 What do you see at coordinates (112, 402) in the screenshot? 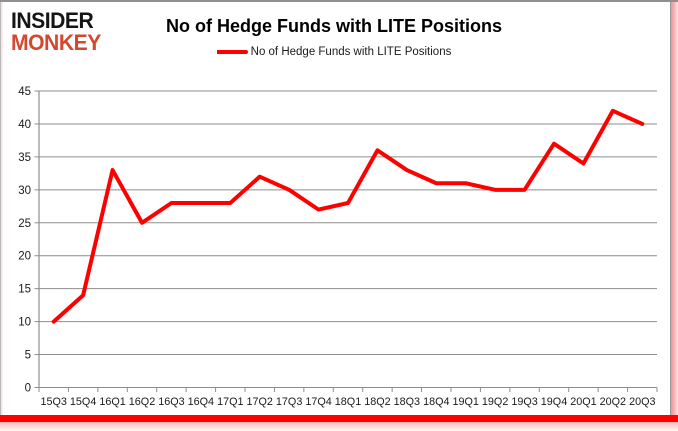
I see `x-tick-label: 16Q1` at bounding box center [112, 402].